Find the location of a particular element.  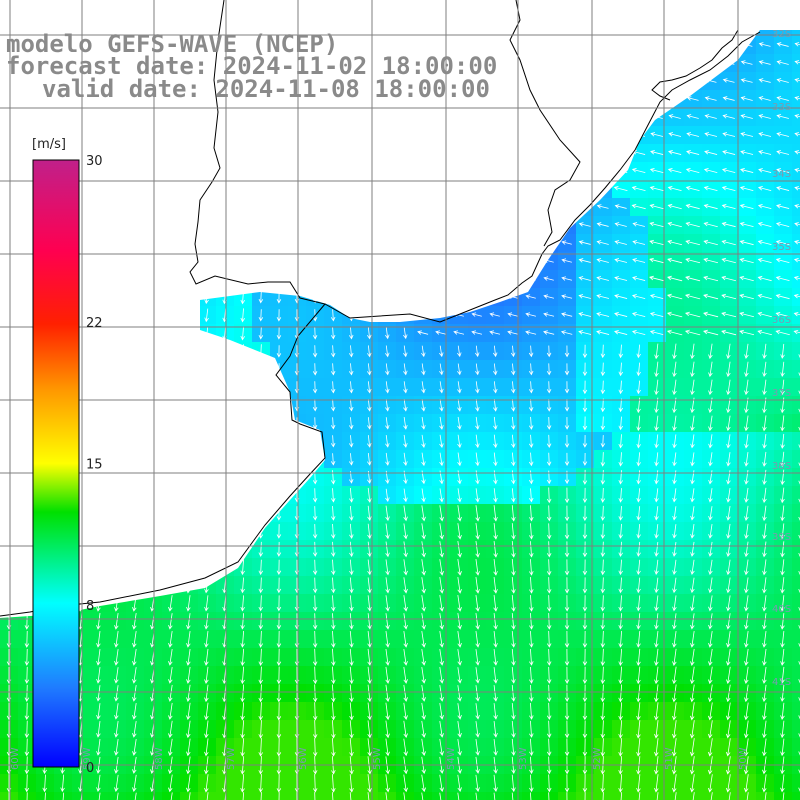

colorbar-unit: [m/s] is located at coordinates (49, 144).